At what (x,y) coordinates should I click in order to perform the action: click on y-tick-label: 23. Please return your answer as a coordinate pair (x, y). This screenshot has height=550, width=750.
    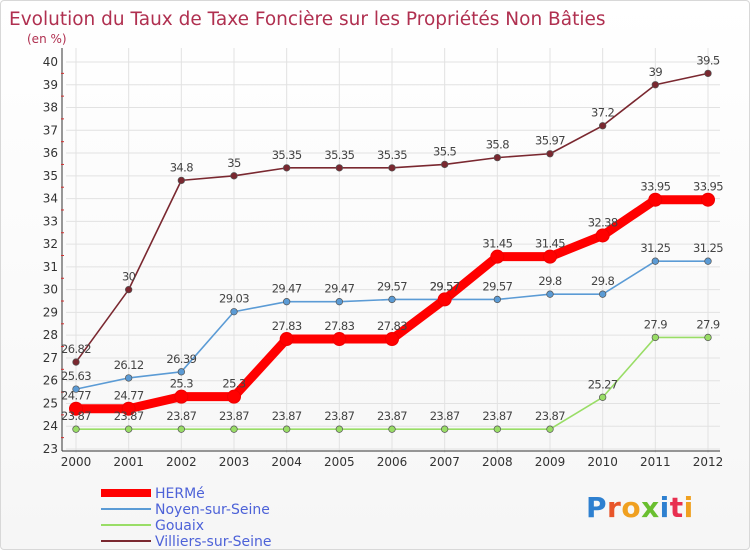
    Looking at the image, I should click on (50, 449).